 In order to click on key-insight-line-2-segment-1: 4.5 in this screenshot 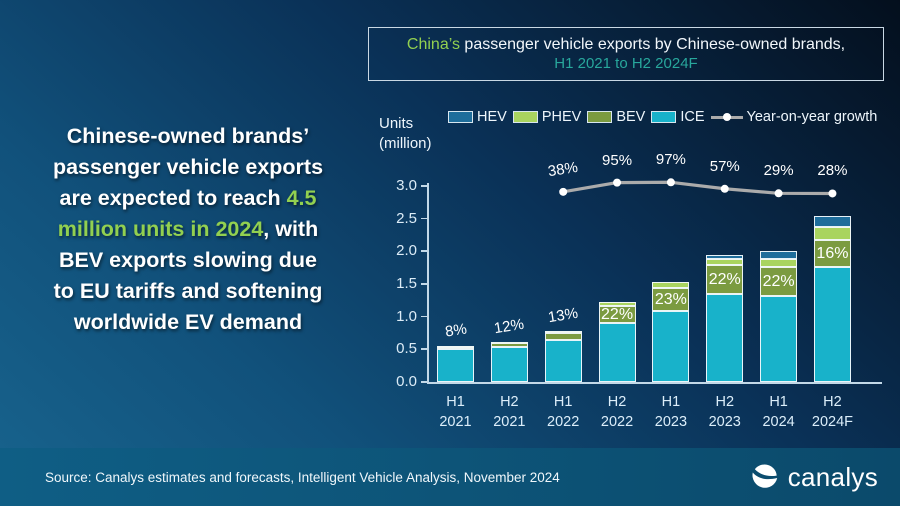, I will do `click(301, 198)`.